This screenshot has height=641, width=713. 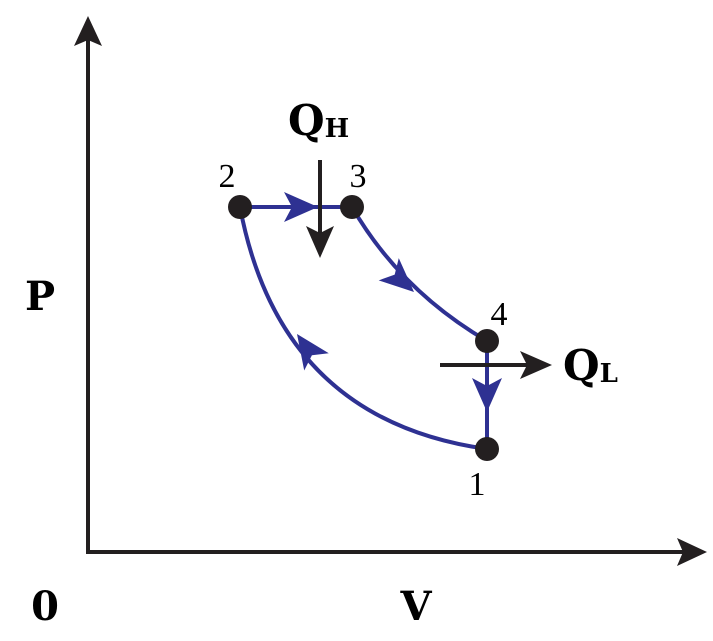 I want to click on heat-out-arrow-head, so click(x=536, y=365).